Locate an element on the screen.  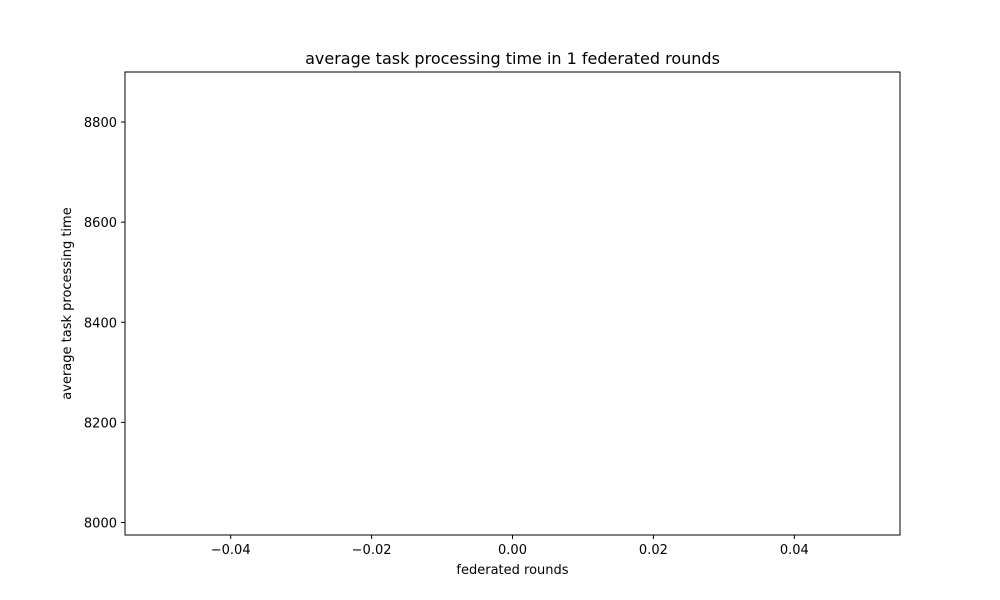
y-axis-ticks: 8000 8200 8400 8600 8800 is located at coordinates (104, 323).